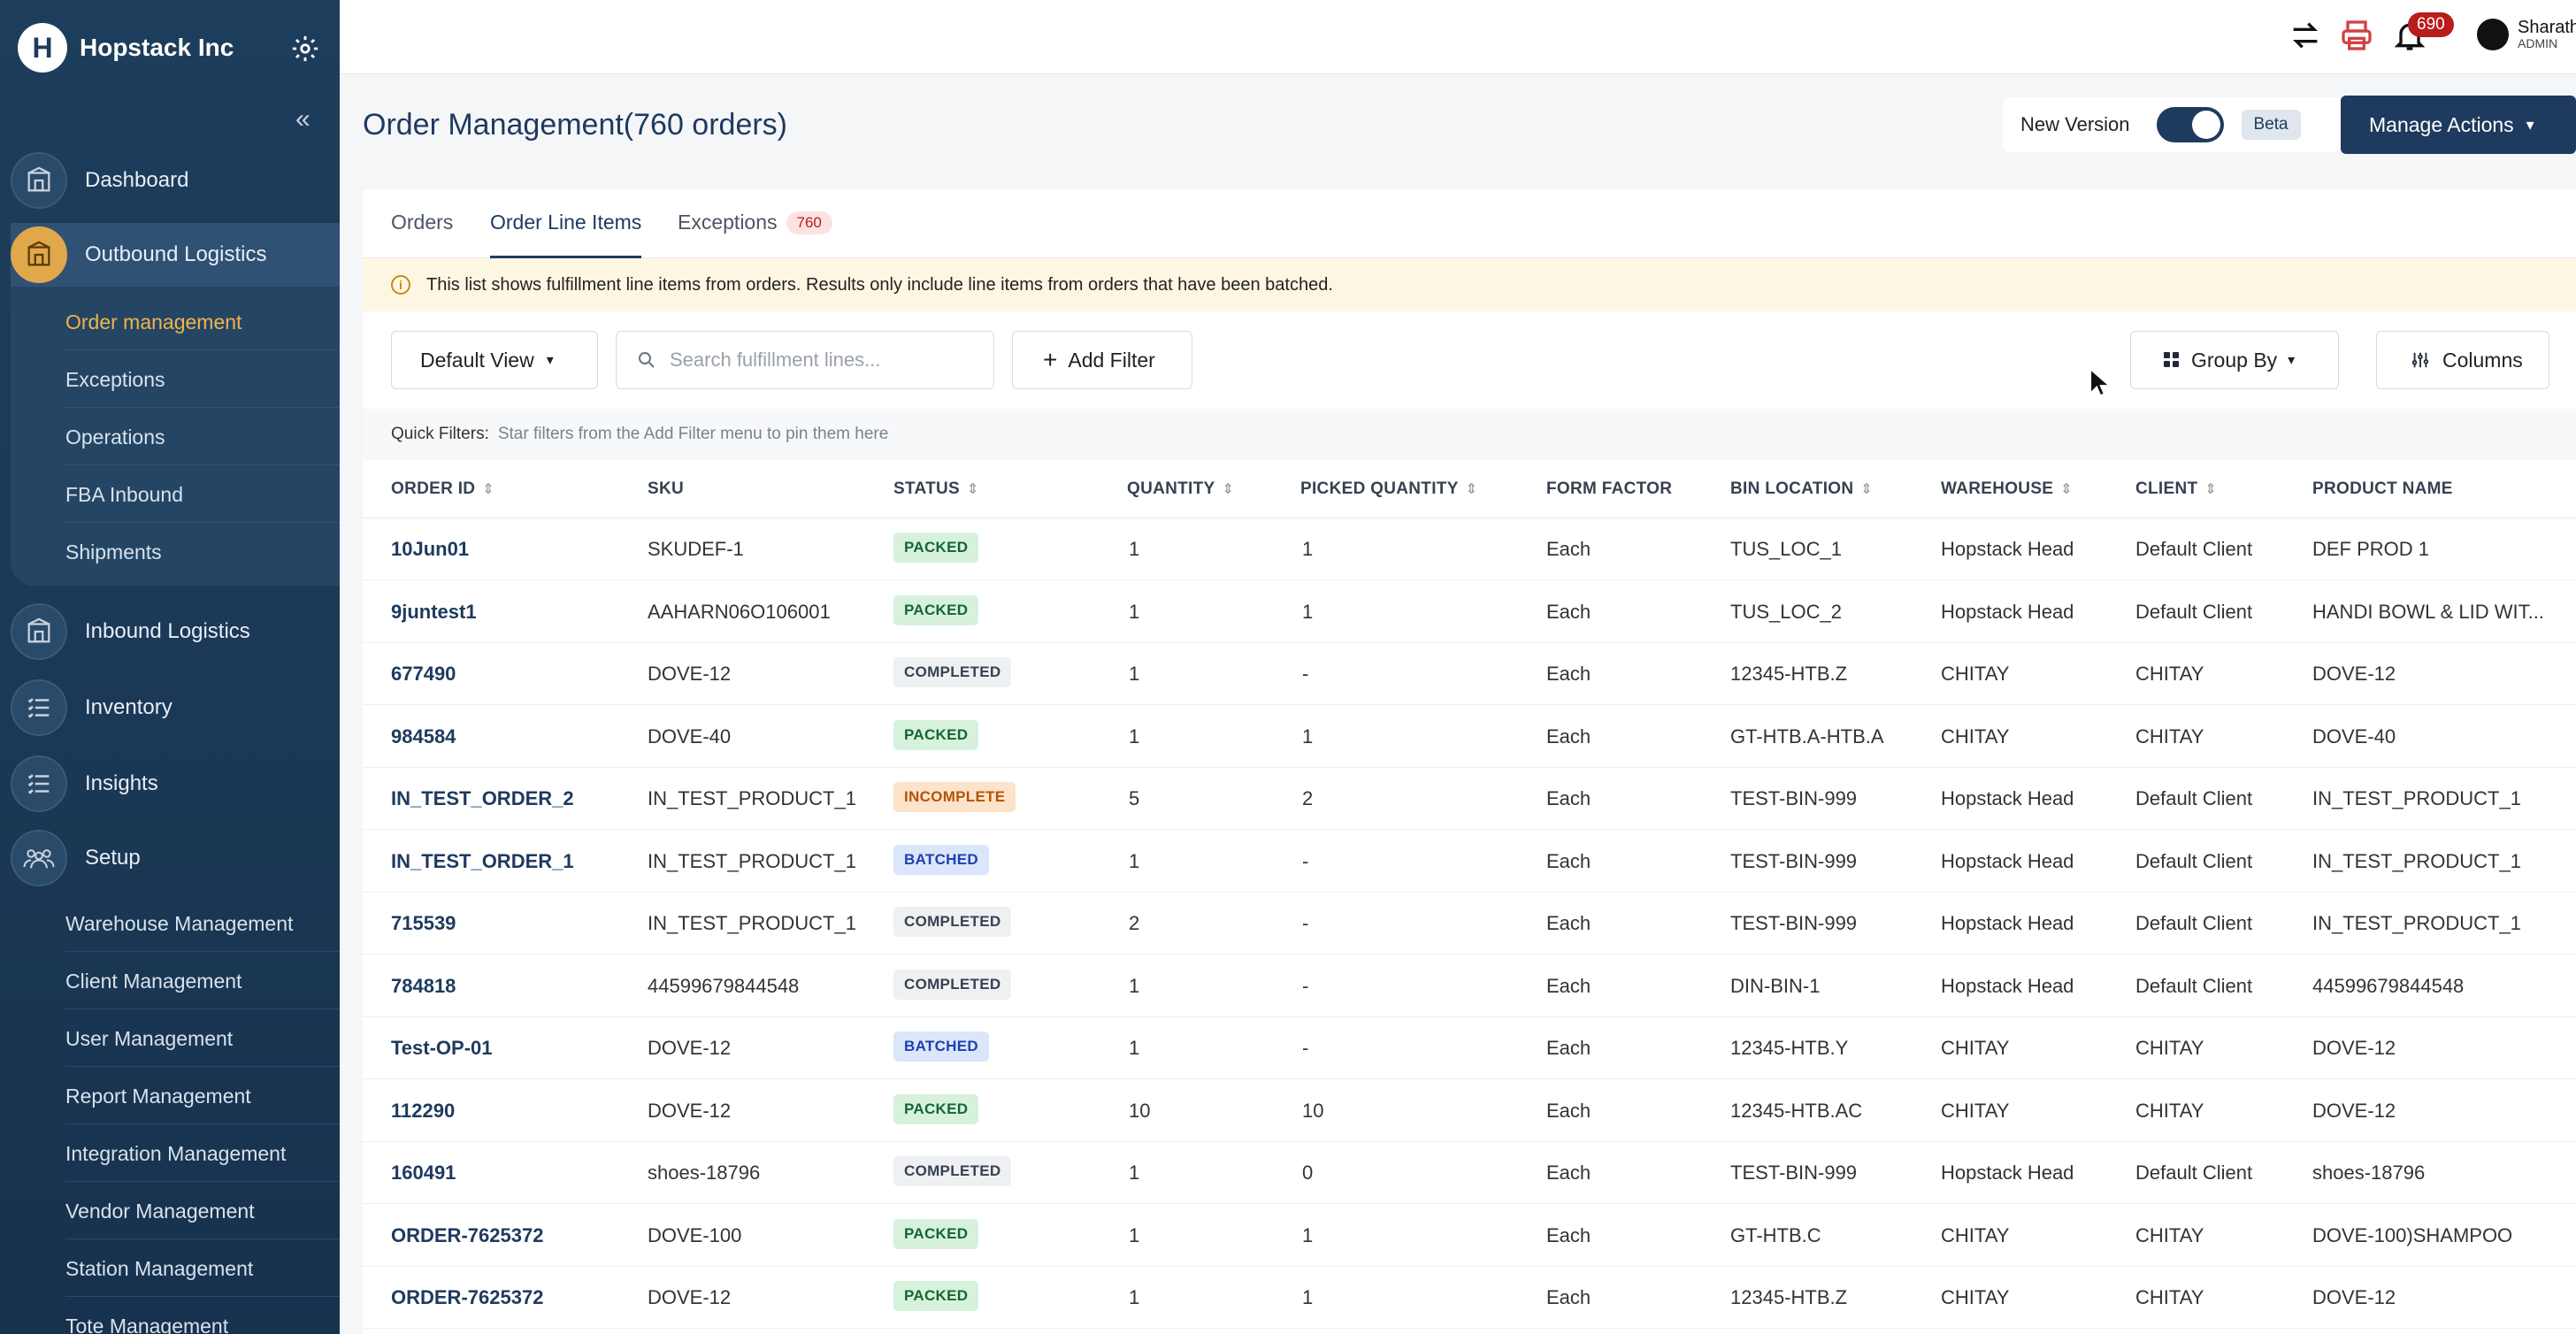 The width and height of the screenshot is (2576, 1334). Describe the element at coordinates (926, 488) in the screenshot. I see `col-label: STATUS` at that location.